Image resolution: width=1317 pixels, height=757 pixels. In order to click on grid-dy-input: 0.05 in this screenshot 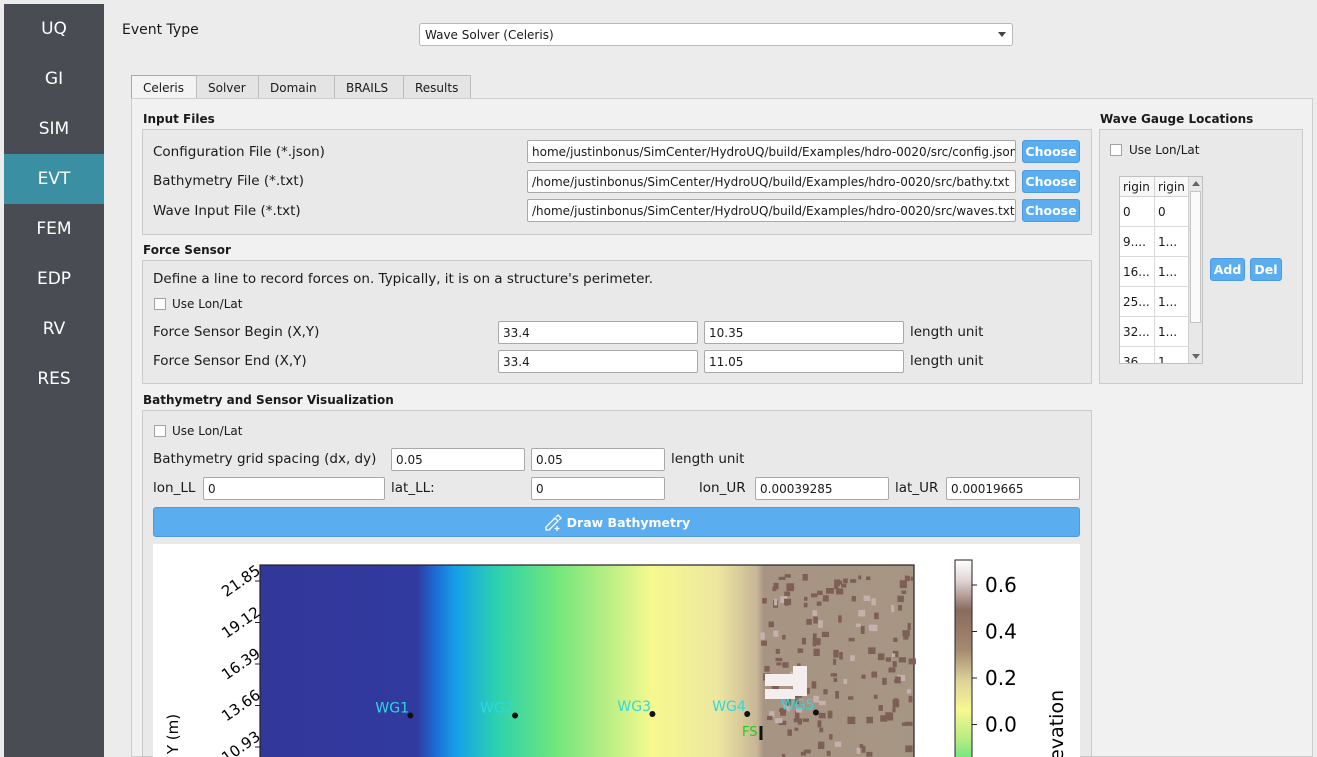, I will do `click(598, 459)`.